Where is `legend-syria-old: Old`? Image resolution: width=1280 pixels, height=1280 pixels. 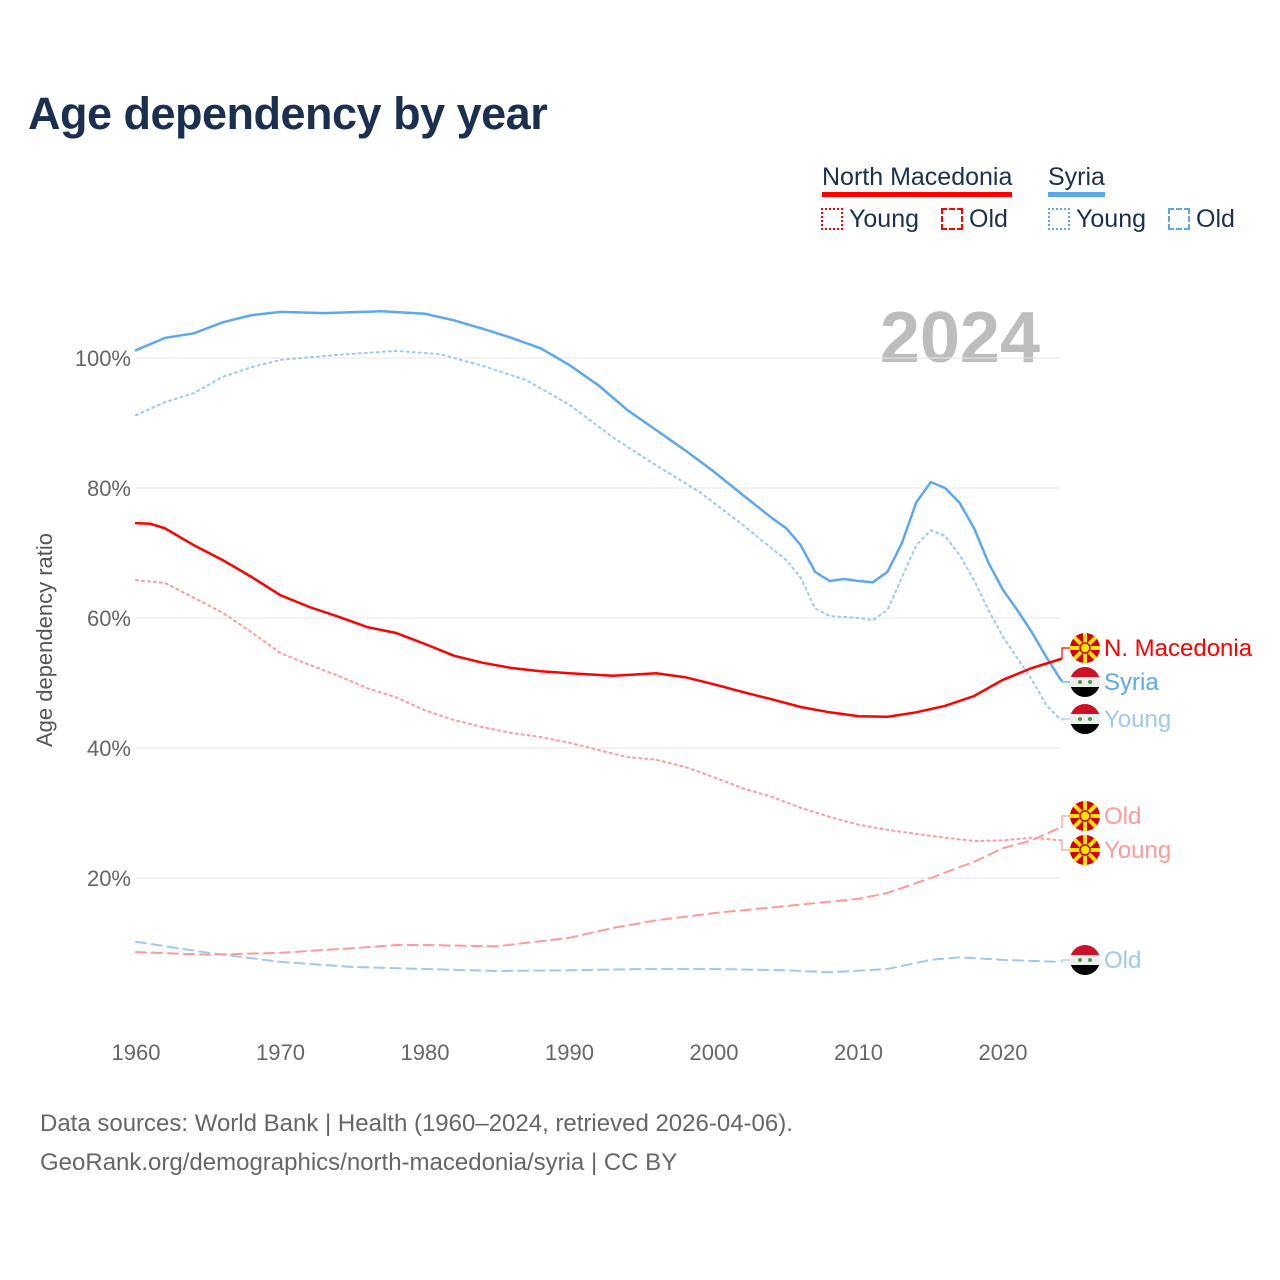 legend-syria-old: Old is located at coordinates (1201, 219).